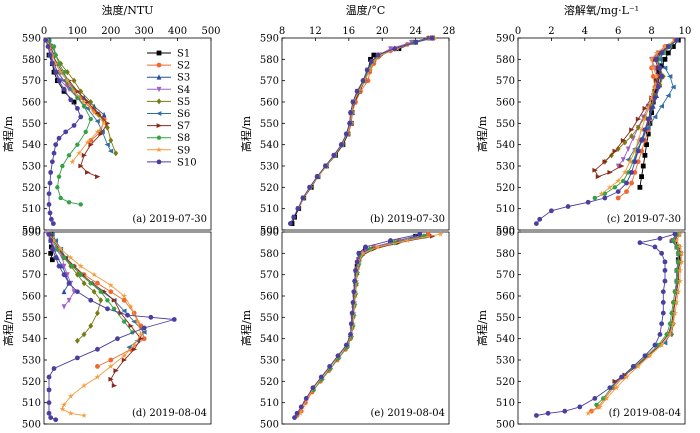 Image resolution: width=700 pixels, height=433 pixels. Describe the element at coordinates (269, 361) in the screenshot. I see `y-tick-label: 530` at that location.